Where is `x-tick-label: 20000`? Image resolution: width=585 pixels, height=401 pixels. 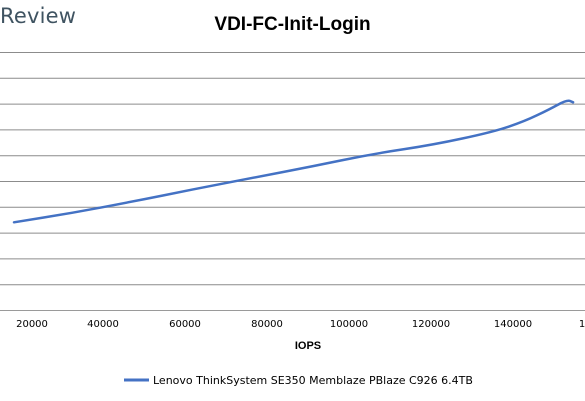 x-tick-label: 20000 is located at coordinates (32, 324).